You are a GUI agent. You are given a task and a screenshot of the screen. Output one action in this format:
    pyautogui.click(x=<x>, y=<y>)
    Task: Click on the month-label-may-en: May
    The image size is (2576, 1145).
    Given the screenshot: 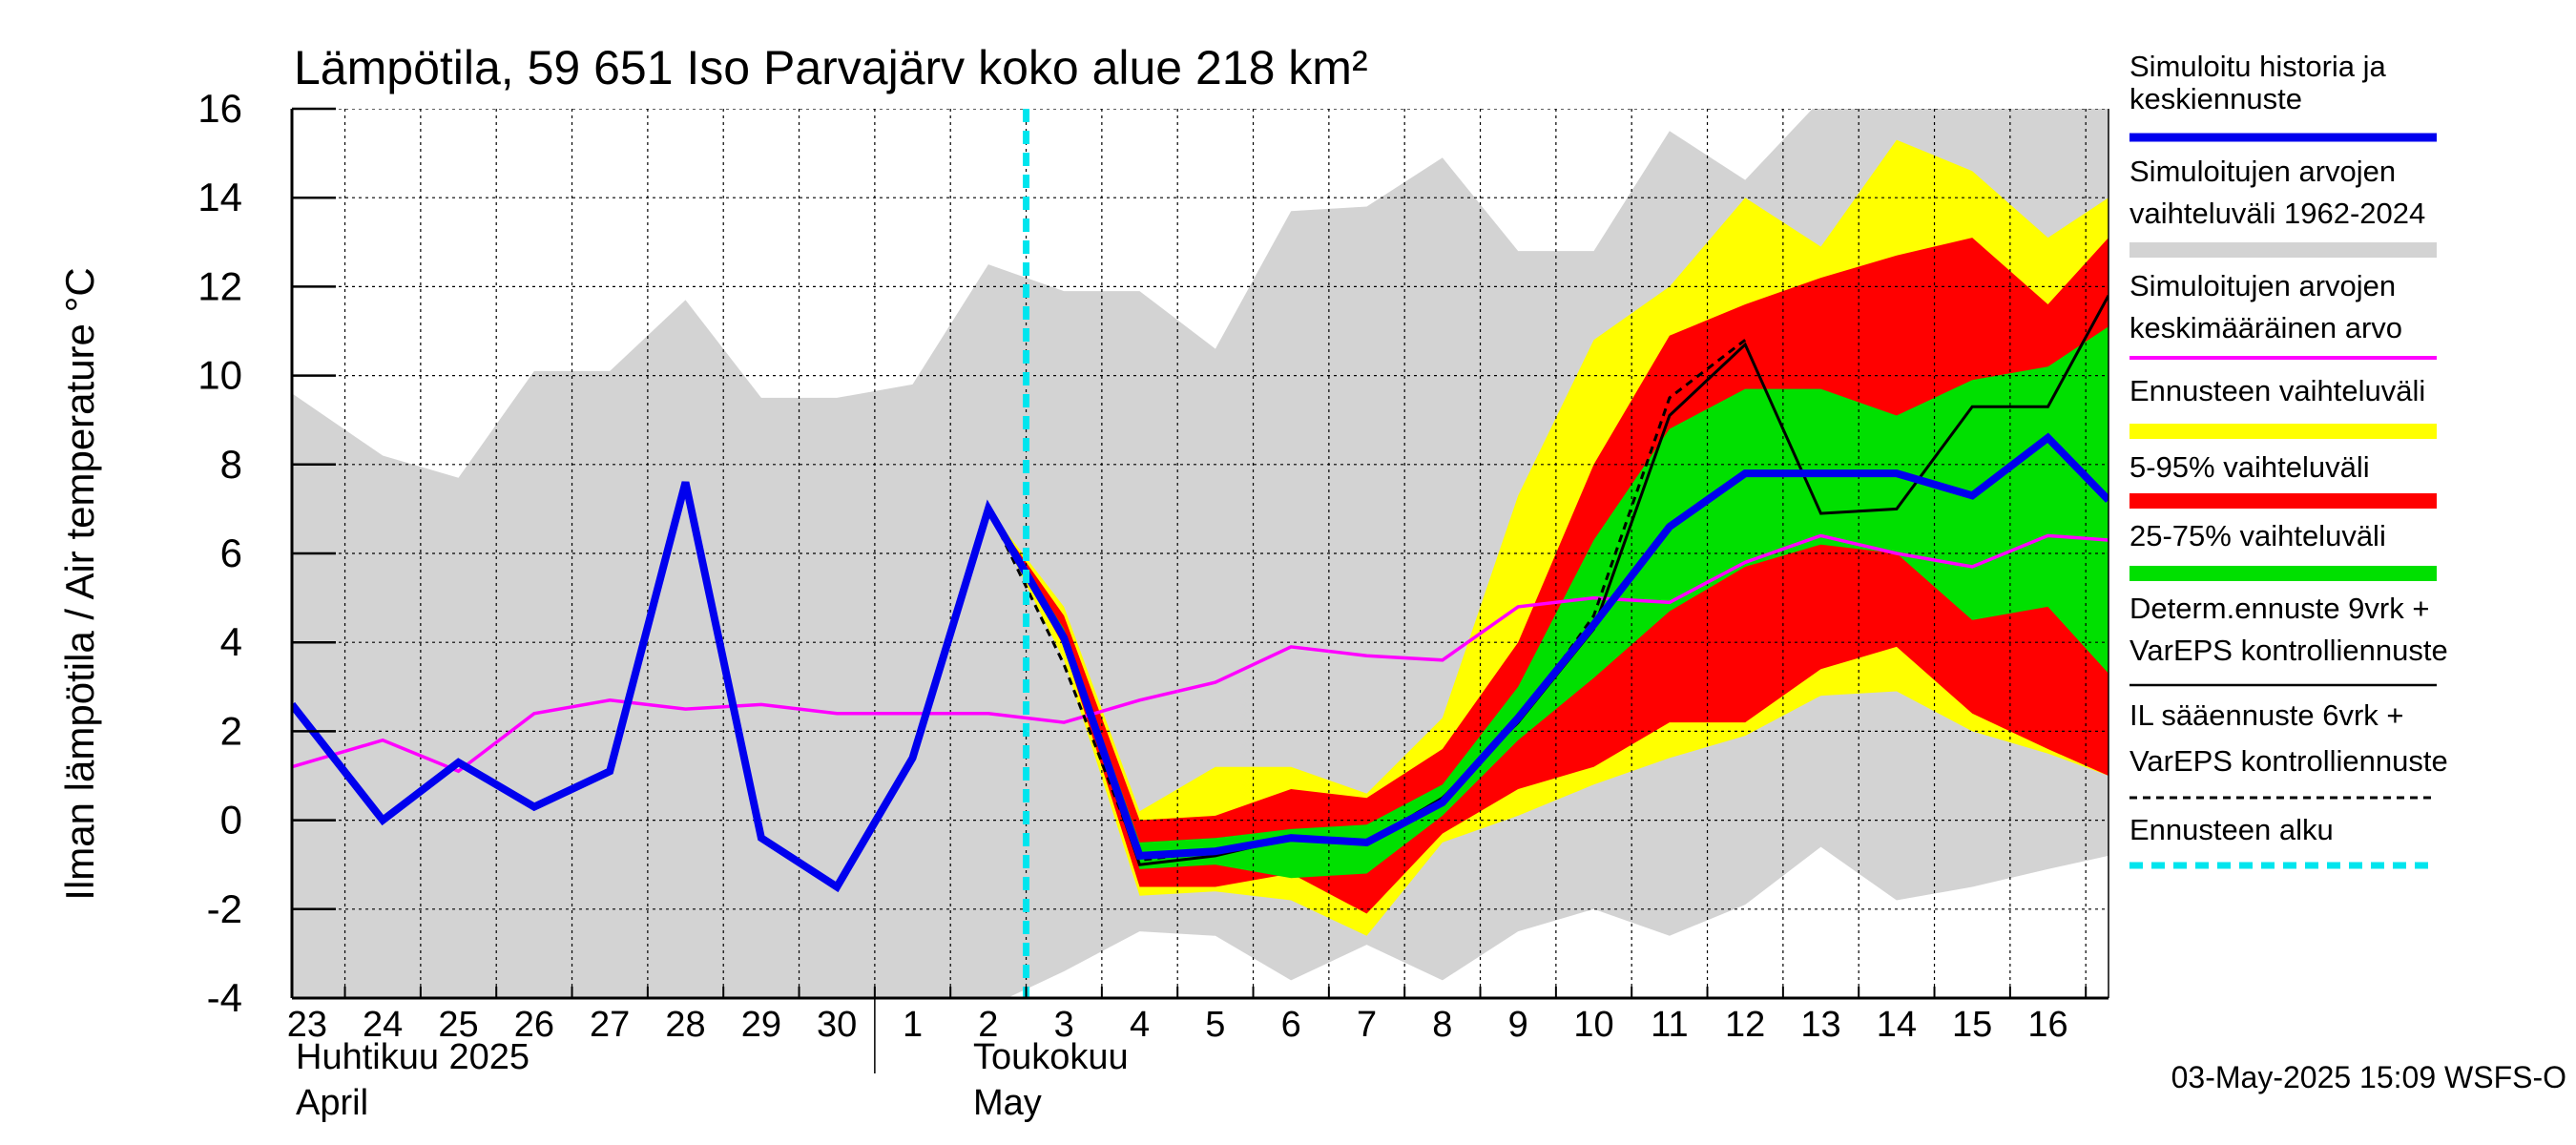 What is the action you would take?
    pyautogui.click(x=1007, y=1103)
    